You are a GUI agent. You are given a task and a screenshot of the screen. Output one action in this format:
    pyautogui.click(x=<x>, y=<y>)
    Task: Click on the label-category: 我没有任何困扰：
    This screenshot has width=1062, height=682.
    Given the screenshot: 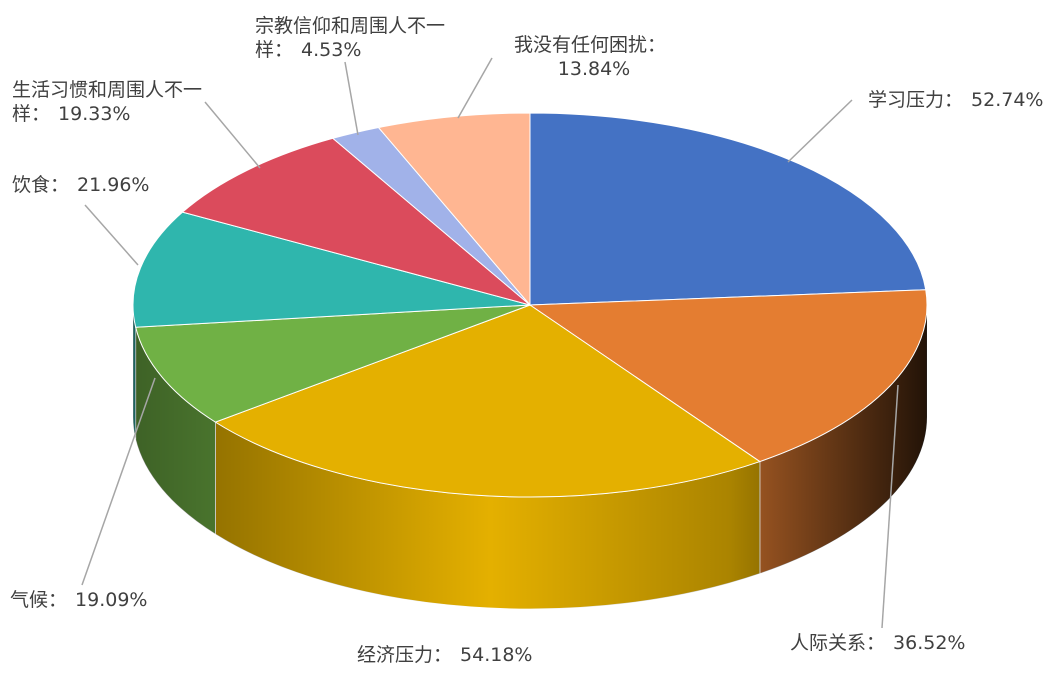 What is the action you would take?
    pyautogui.click(x=589, y=45)
    